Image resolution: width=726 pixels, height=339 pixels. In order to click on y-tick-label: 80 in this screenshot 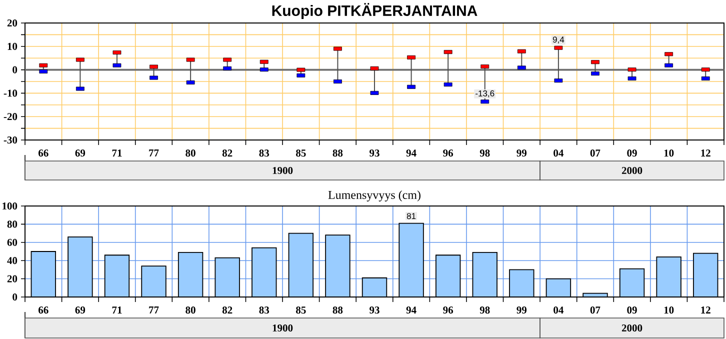, I will do `click(12, 224)`.